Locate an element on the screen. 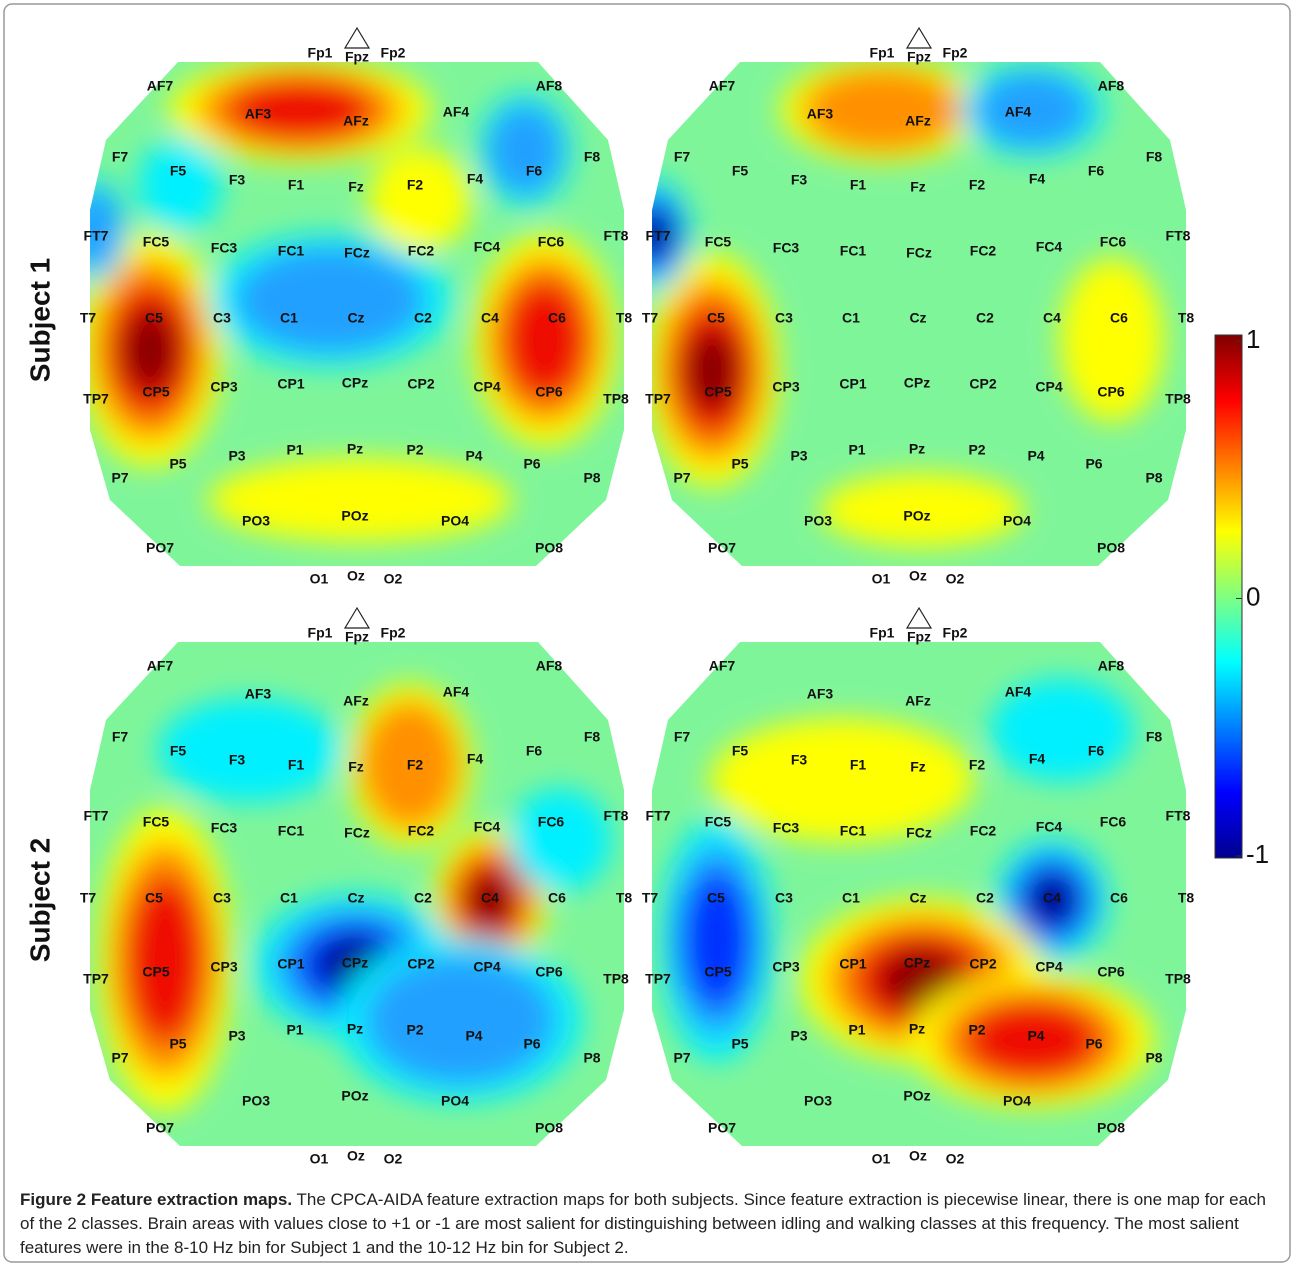 Image resolution: width=1295 pixels, height=1267 pixels. electrode-label: C6 is located at coordinates (557, 318).